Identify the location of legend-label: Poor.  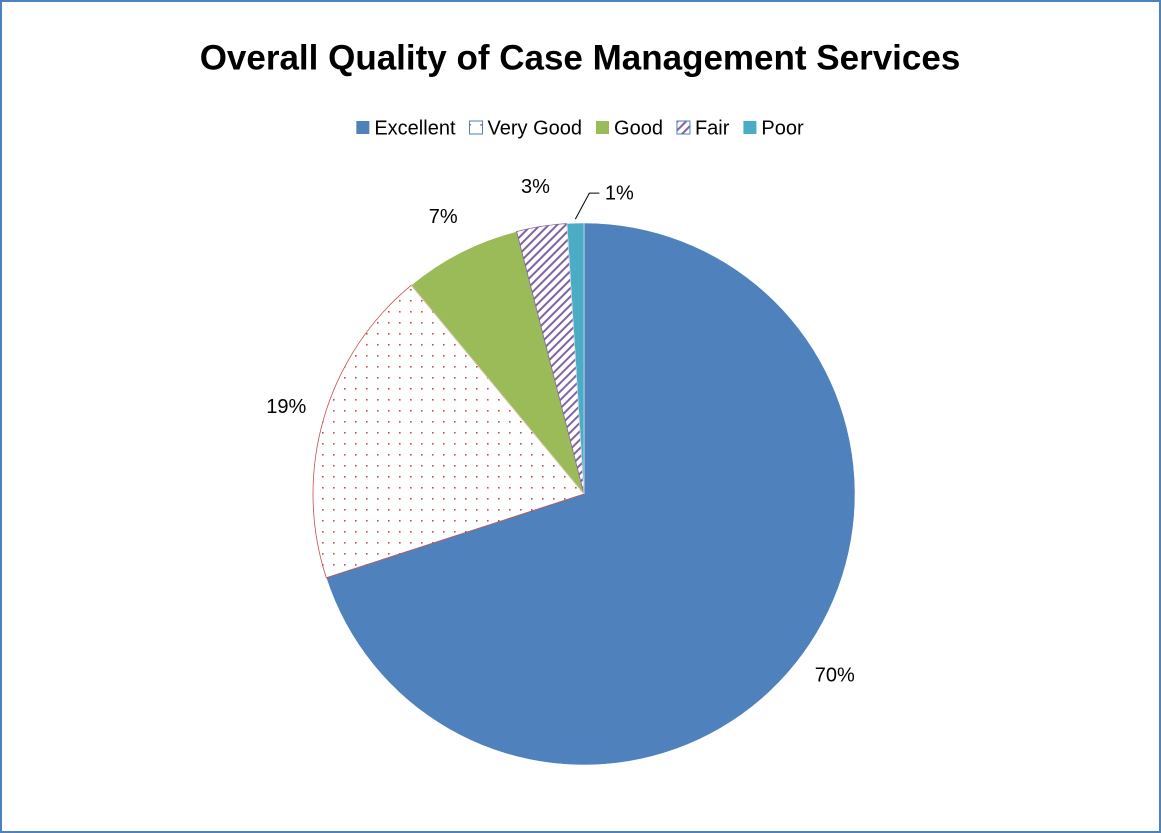
(782, 128).